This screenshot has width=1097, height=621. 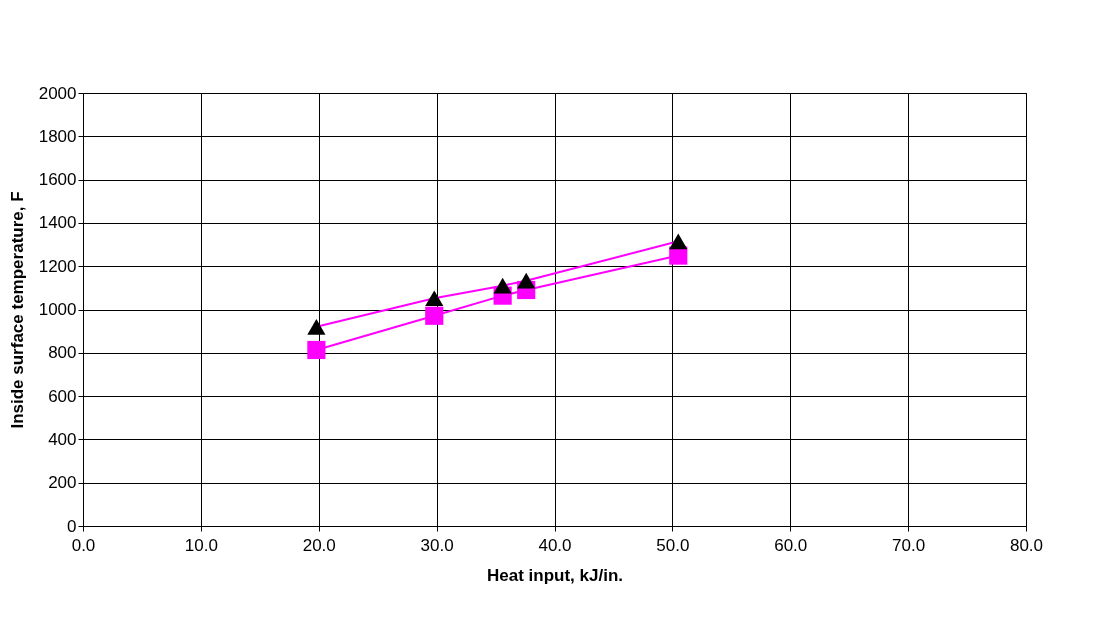 I want to click on x-tick-label: 20.0, so click(x=319, y=545).